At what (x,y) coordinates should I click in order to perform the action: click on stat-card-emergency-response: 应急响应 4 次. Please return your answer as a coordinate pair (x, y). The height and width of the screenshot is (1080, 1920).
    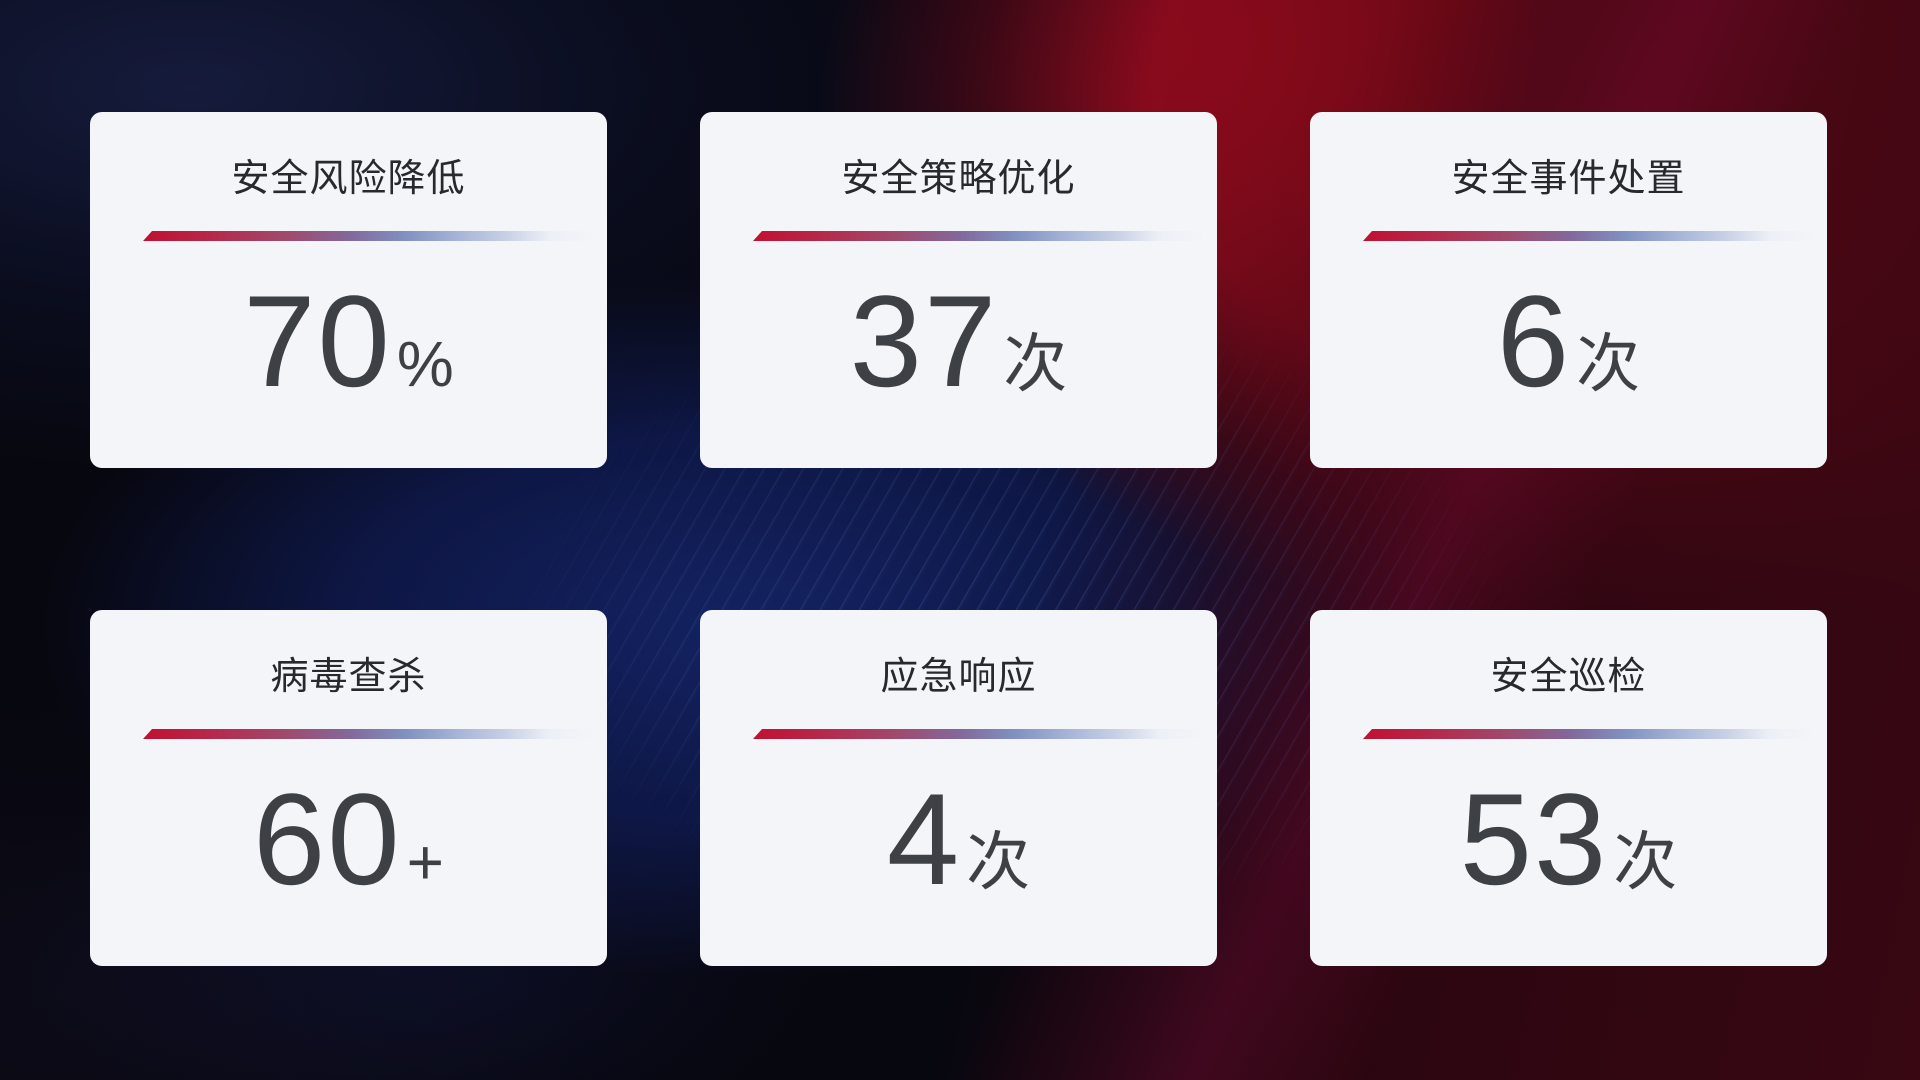
    Looking at the image, I should click on (958, 788).